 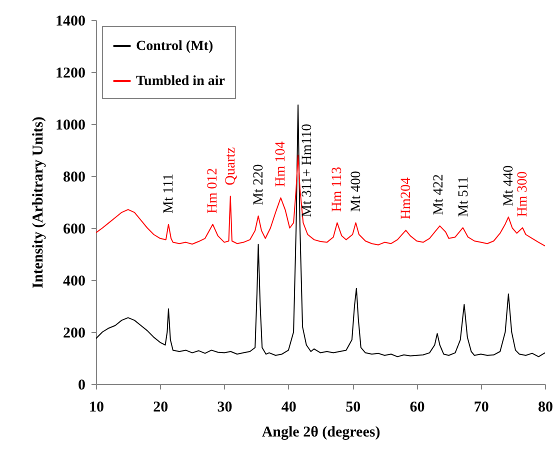 What do you see at coordinates (82, 386) in the screenshot?
I see `y-tick-label: 0` at bounding box center [82, 386].